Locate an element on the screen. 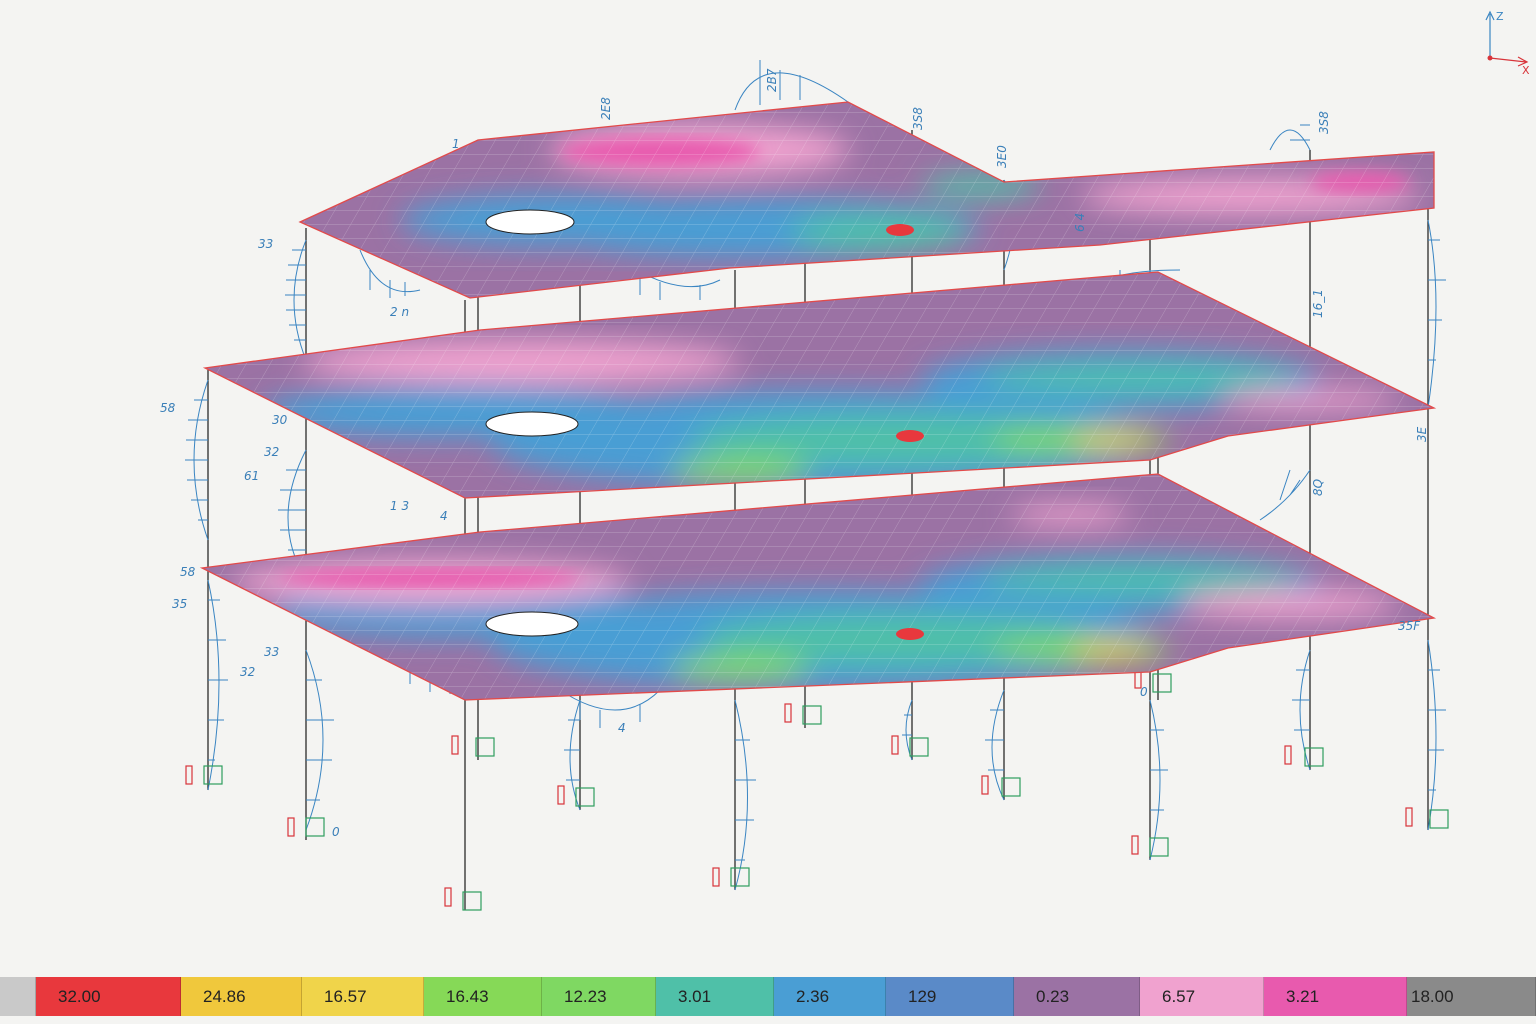 This screenshot has width=1536, height=1024. member-label: 3E0 is located at coordinates (1002, 156).